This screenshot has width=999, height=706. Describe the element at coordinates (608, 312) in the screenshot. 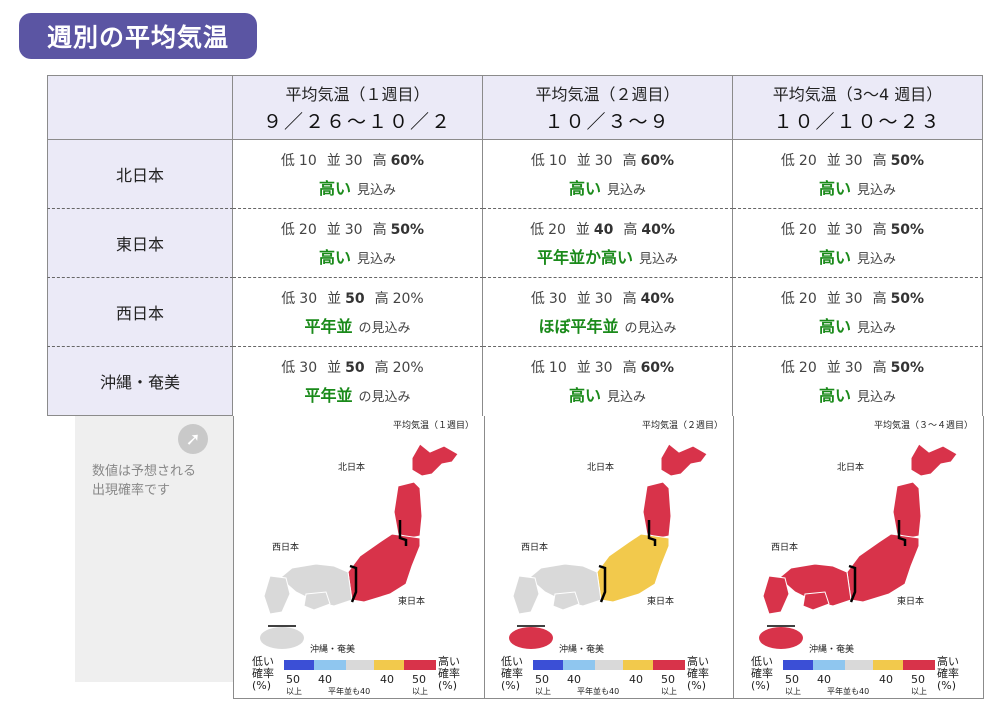

I see `forecast-cell: 低 30 並 30 高 40% ほぼ平年並 の見込み` at that location.